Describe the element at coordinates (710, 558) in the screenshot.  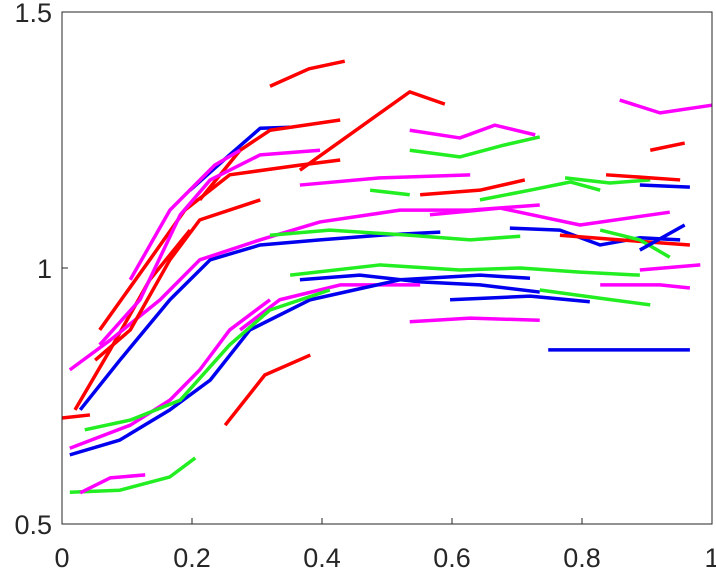
I see `x-tick-label: 1` at that location.